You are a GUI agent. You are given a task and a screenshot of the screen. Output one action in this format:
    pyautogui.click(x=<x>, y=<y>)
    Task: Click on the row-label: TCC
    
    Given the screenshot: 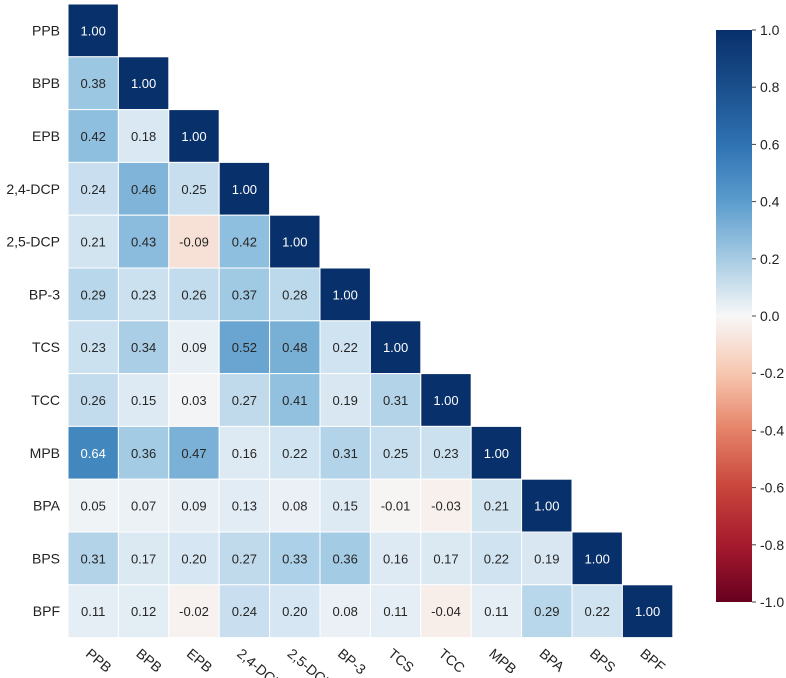 What is the action you would take?
    pyautogui.click(x=45, y=400)
    